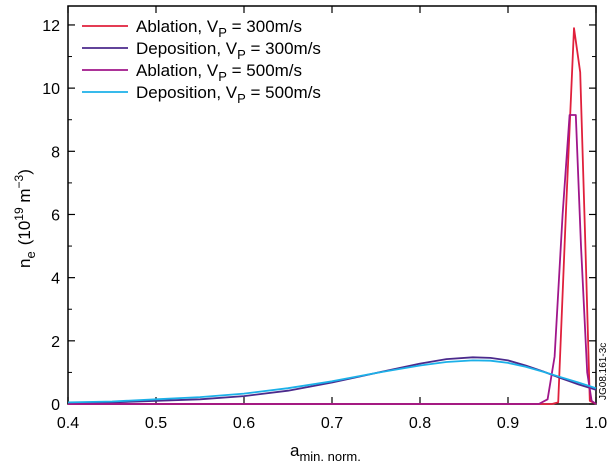 This screenshot has height=466, width=613. Describe the element at coordinates (55, 215) in the screenshot. I see `y-tick-label: 6` at that location.